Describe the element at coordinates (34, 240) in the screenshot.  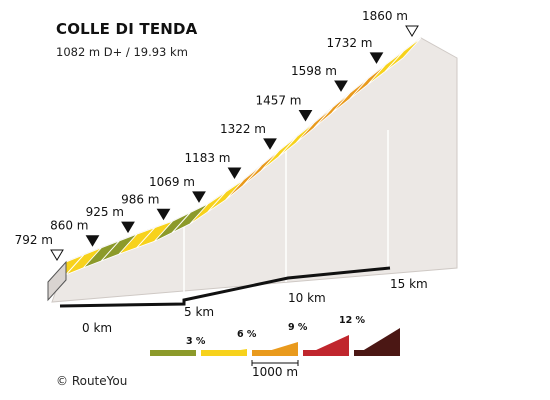
I see `elevation-label: 792 m` at that location.